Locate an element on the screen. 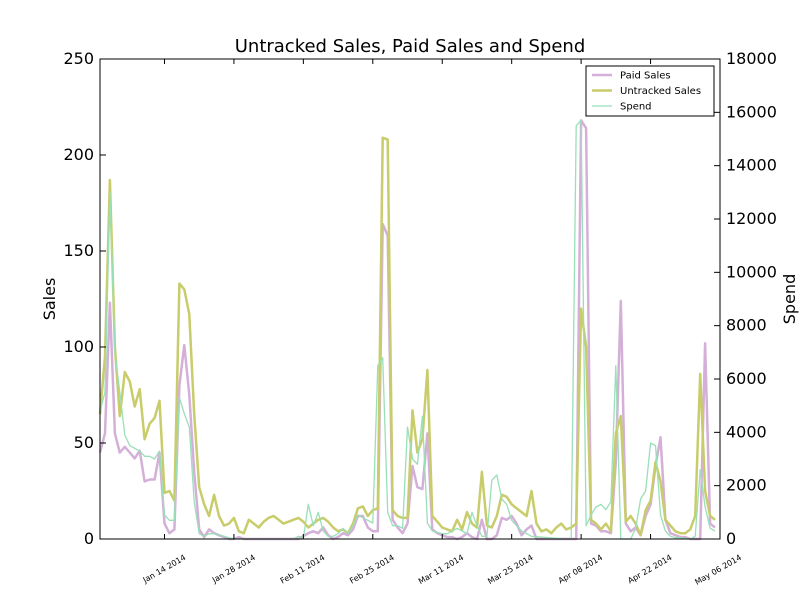 This screenshot has width=800, height=600. y-tick-label: 200 is located at coordinates (78, 154).